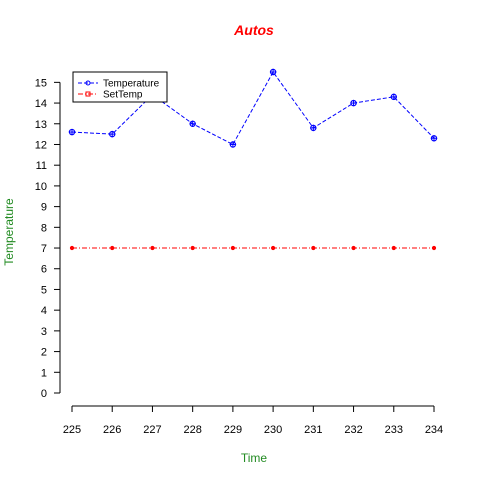 Image resolution: width=480 pixels, height=480 pixels. What do you see at coordinates (273, 430) in the screenshot?
I see `x-tick-label: 230` at bounding box center [273, 430].